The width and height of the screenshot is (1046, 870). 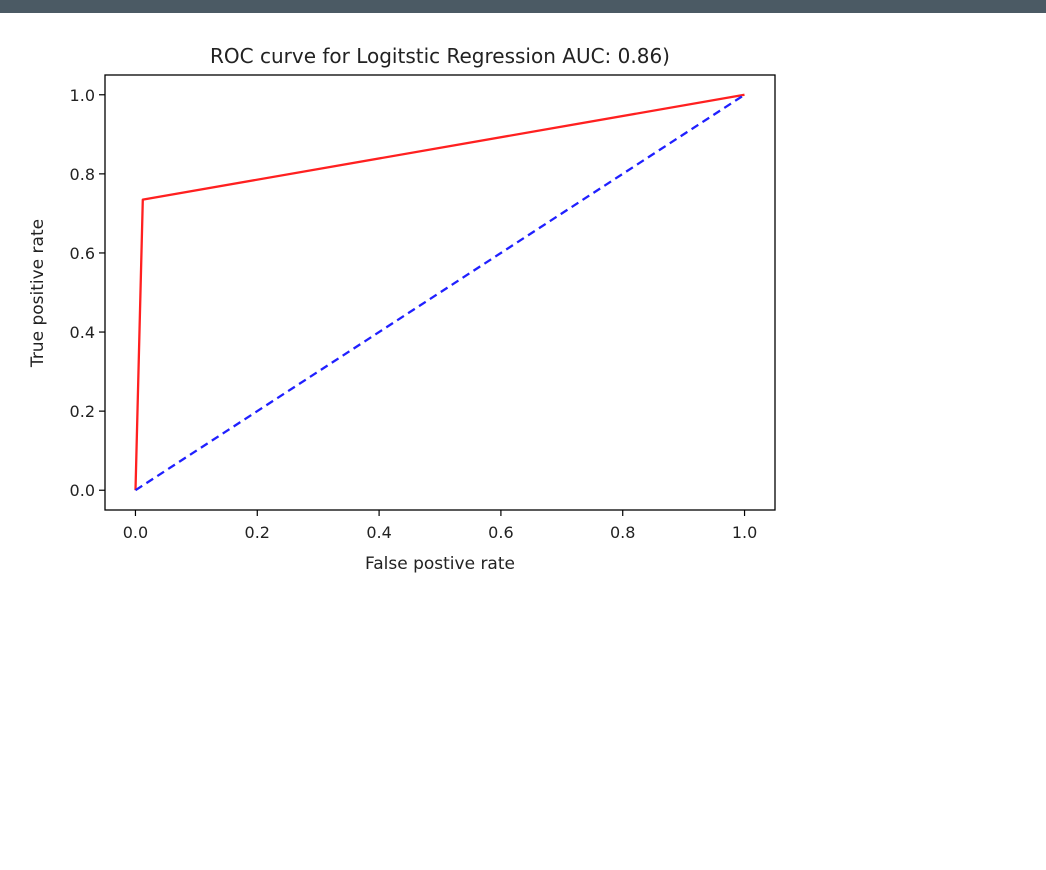 What do you see at coordinates (523, 6) in the screenshot?
I see `notebook-top-bar` at bounding box center [523, 6].